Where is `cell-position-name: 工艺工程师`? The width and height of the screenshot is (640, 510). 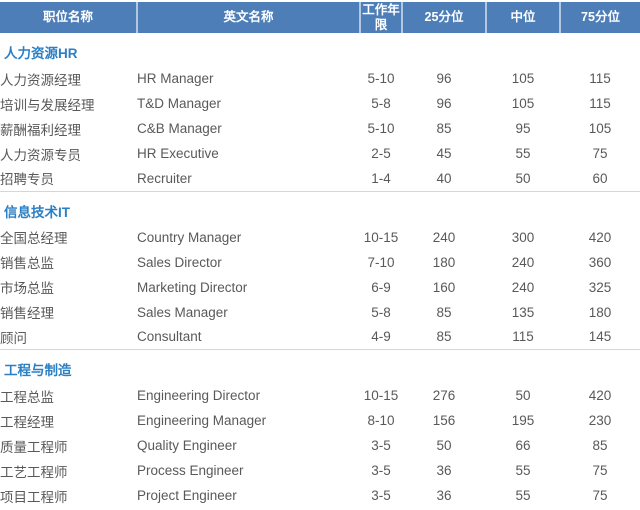 cell-position-name: 工艺工程师 is located at coordinates (34, 472).